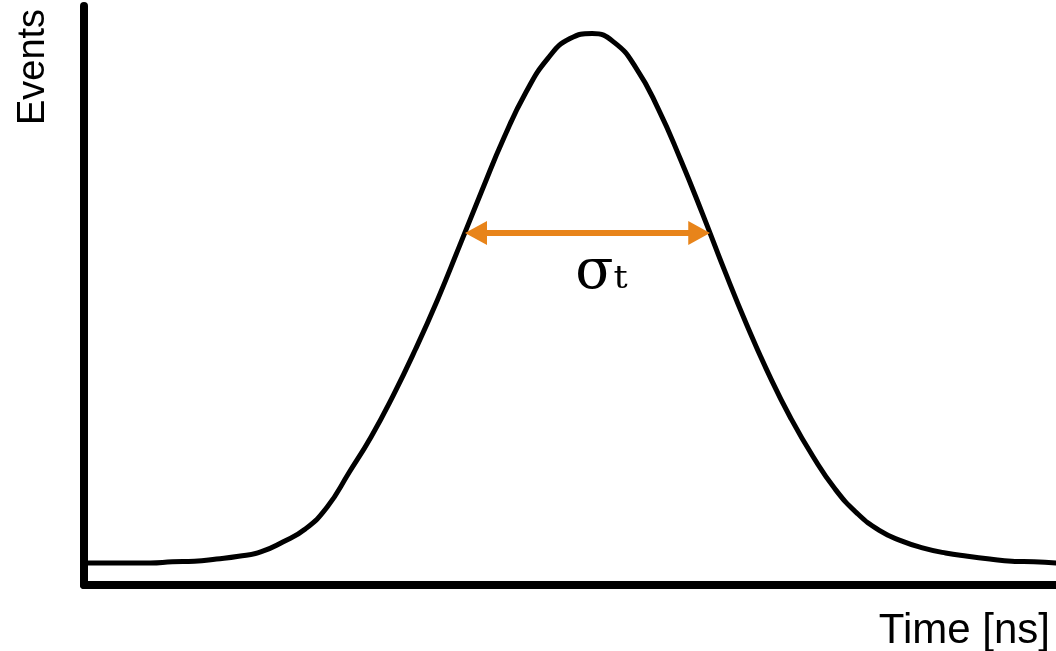 This screenshot has height=651, width=1056. I want to click on y-axis-title: Events, so click(31, 67).